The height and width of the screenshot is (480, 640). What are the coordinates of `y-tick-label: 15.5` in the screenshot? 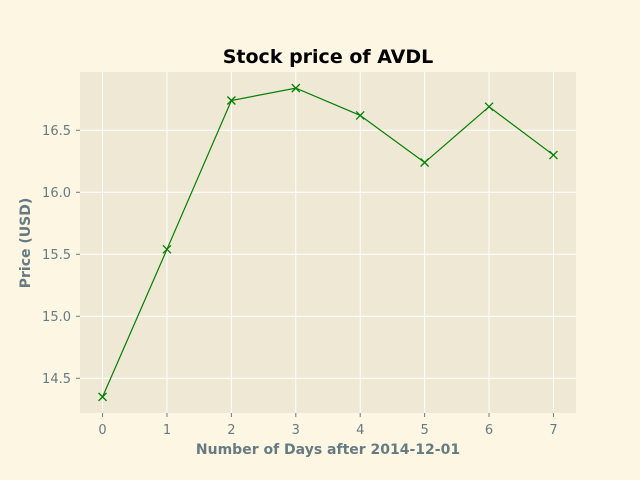 It's located at (56, 255).